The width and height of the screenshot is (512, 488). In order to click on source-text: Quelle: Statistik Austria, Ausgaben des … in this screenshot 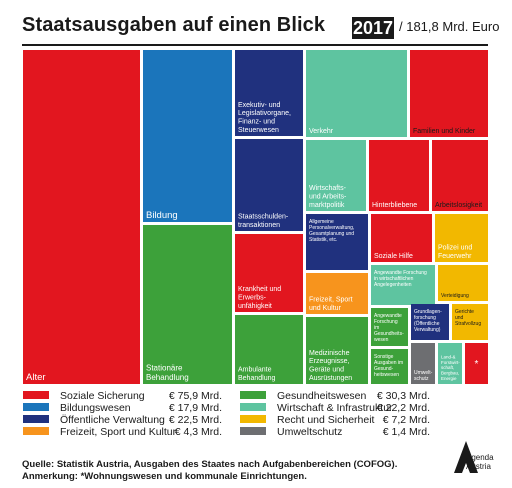, I will do `click(210, 464)`.